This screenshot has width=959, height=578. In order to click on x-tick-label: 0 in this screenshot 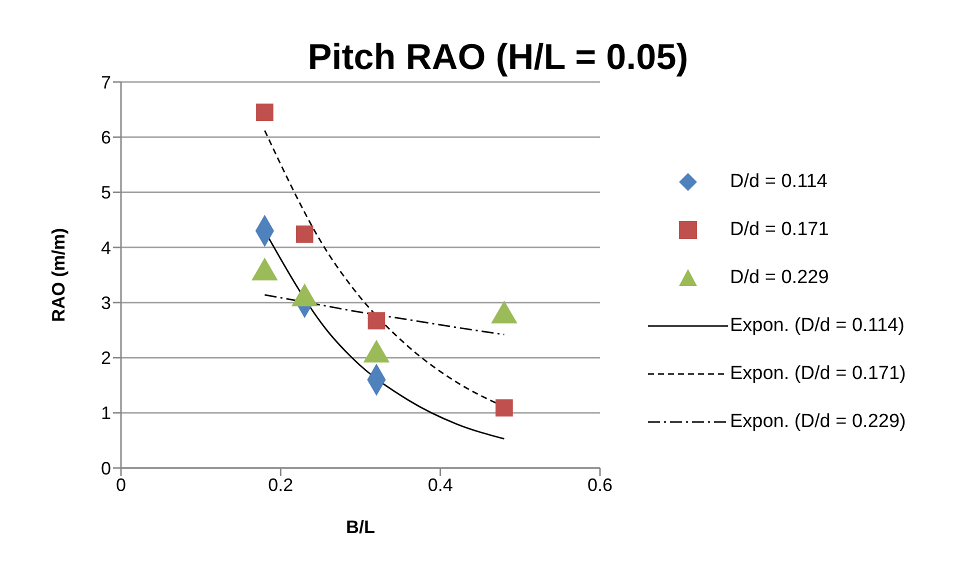, I will do `click(121, 484)`.